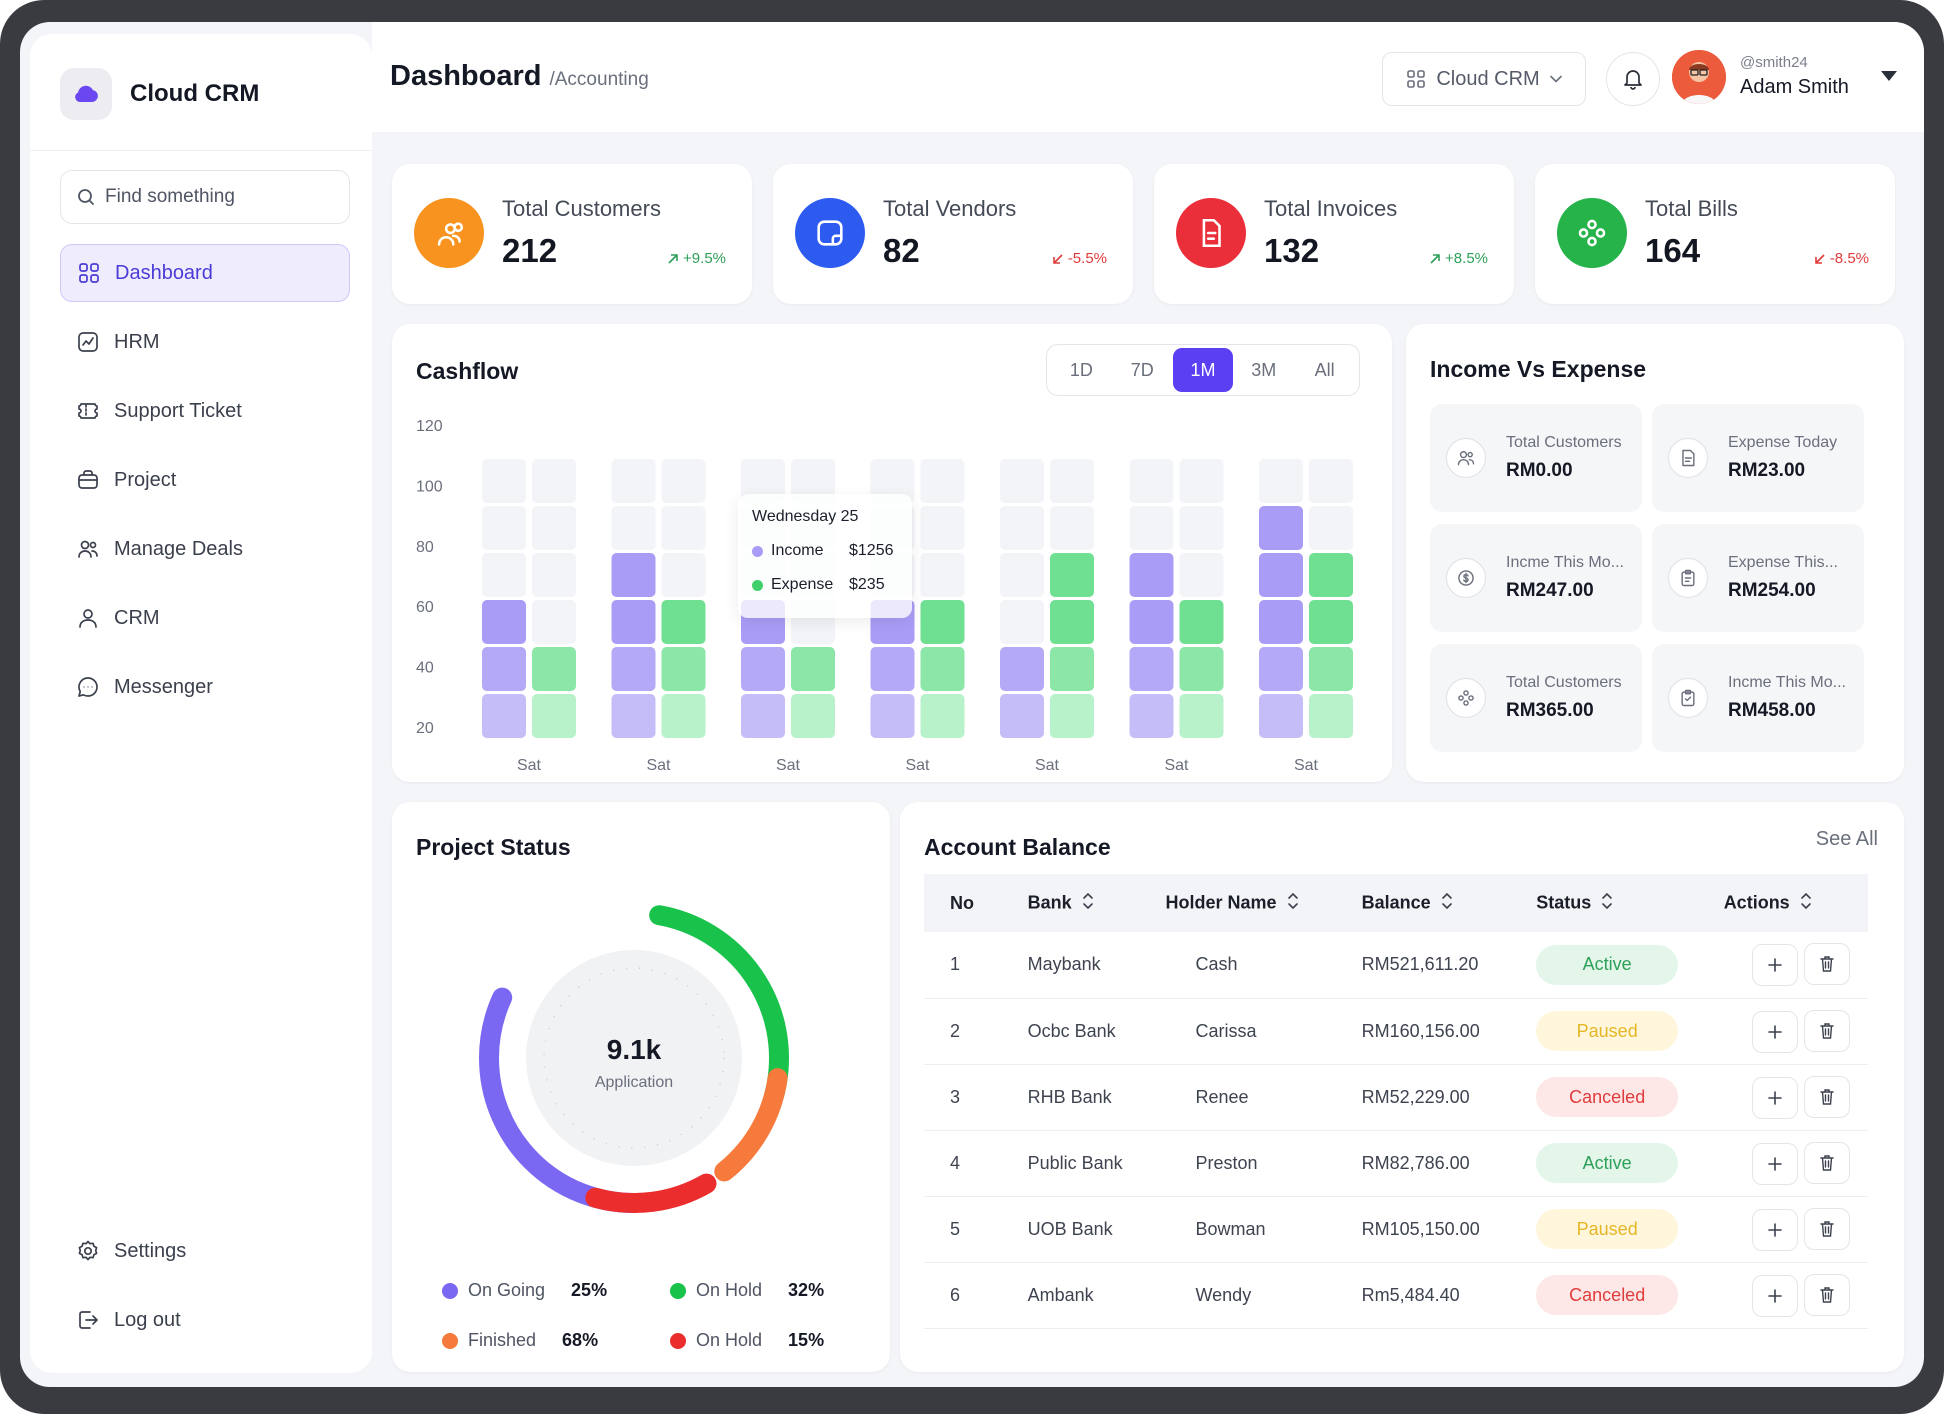  What do you see at coordinates (205, 411) in the screenshot?
I see `sidebar-item-support-ticket: Support Ticket` at bounding box center [205, 411].